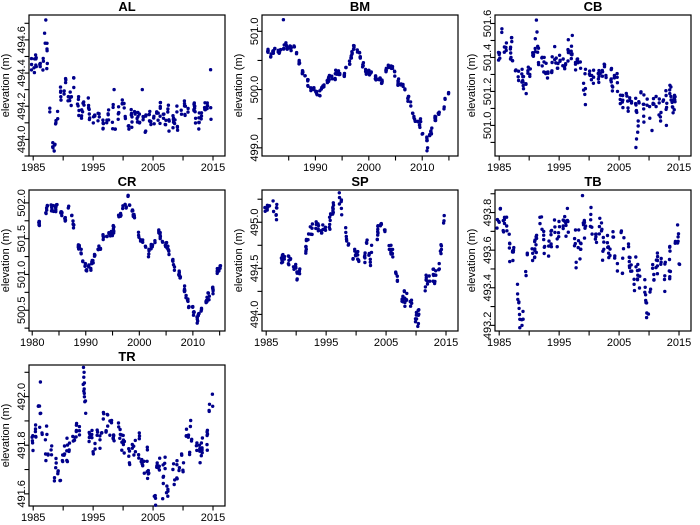  I want to click on panel-title: SP, so click(360, 182).